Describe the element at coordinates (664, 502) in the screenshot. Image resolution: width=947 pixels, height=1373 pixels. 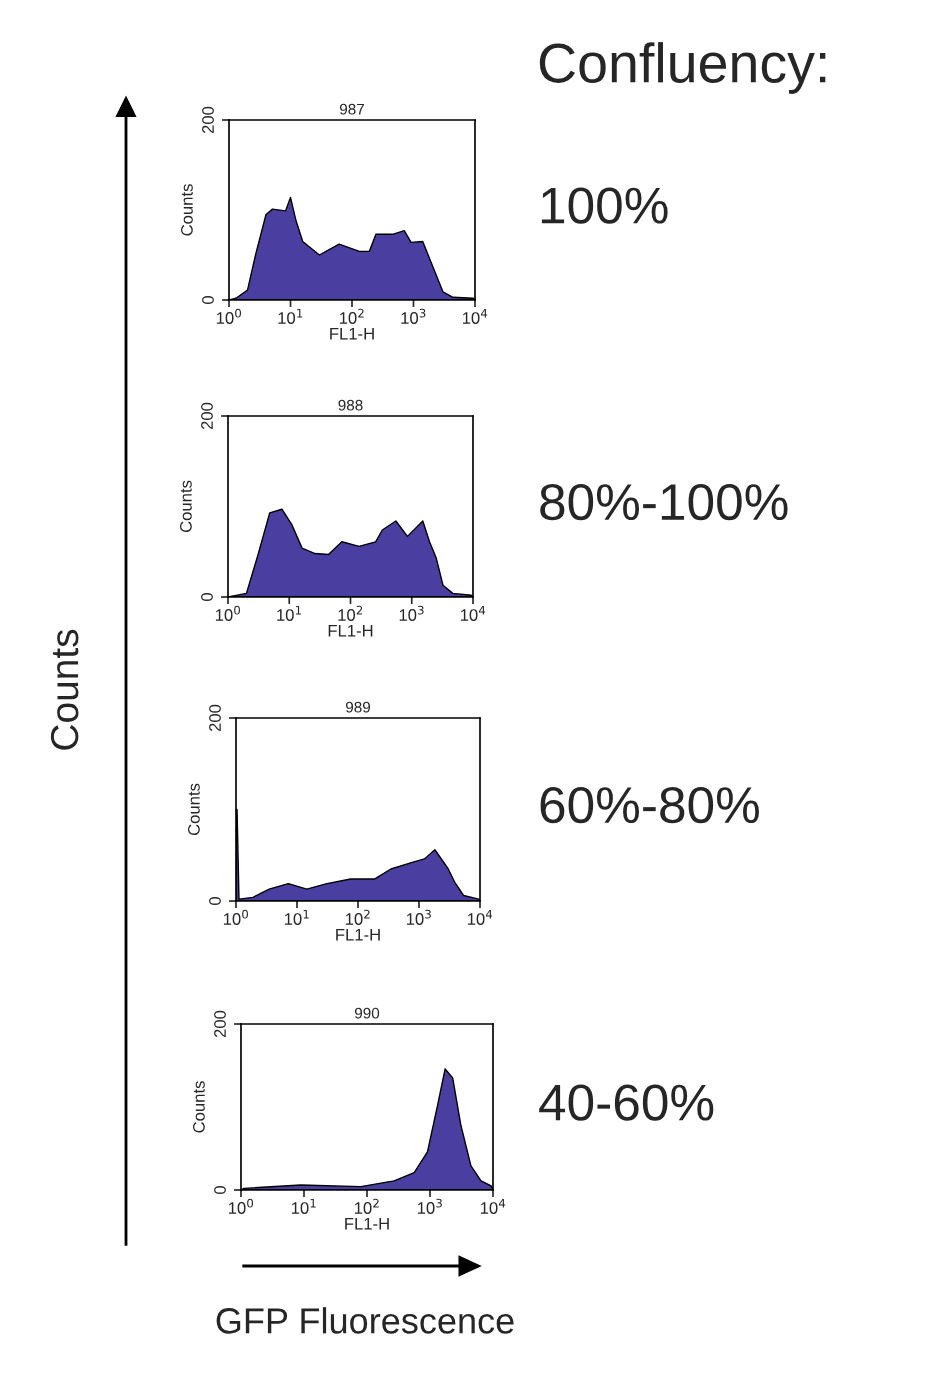
I see `text: 80%-100%` at that location.